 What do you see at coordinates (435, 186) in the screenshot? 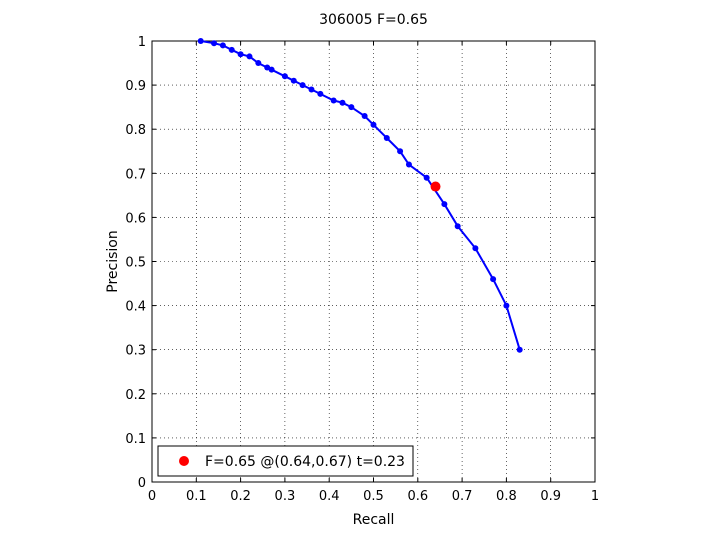
I see `best-f-point` at bounding box center [435, 186].